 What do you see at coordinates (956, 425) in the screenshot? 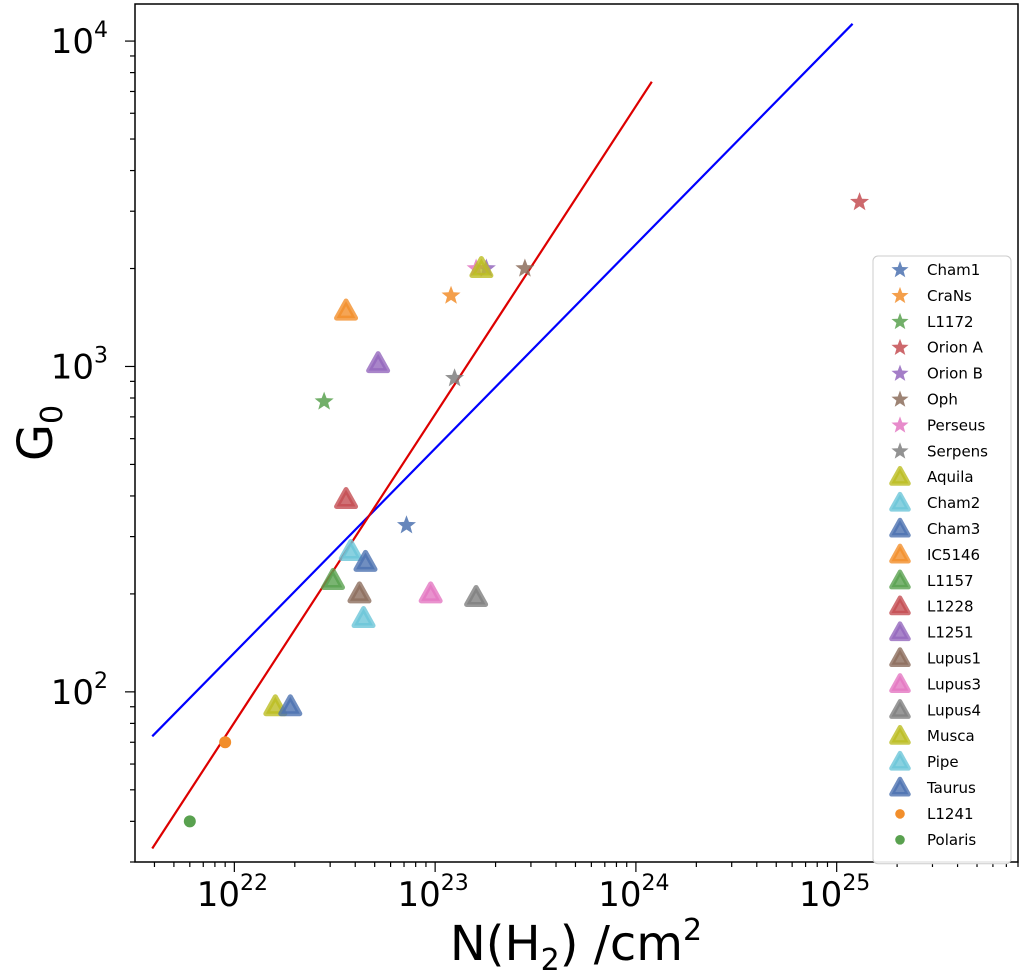
I see `legend-label-perseus: Perseus` at bounding box center [956, 425].